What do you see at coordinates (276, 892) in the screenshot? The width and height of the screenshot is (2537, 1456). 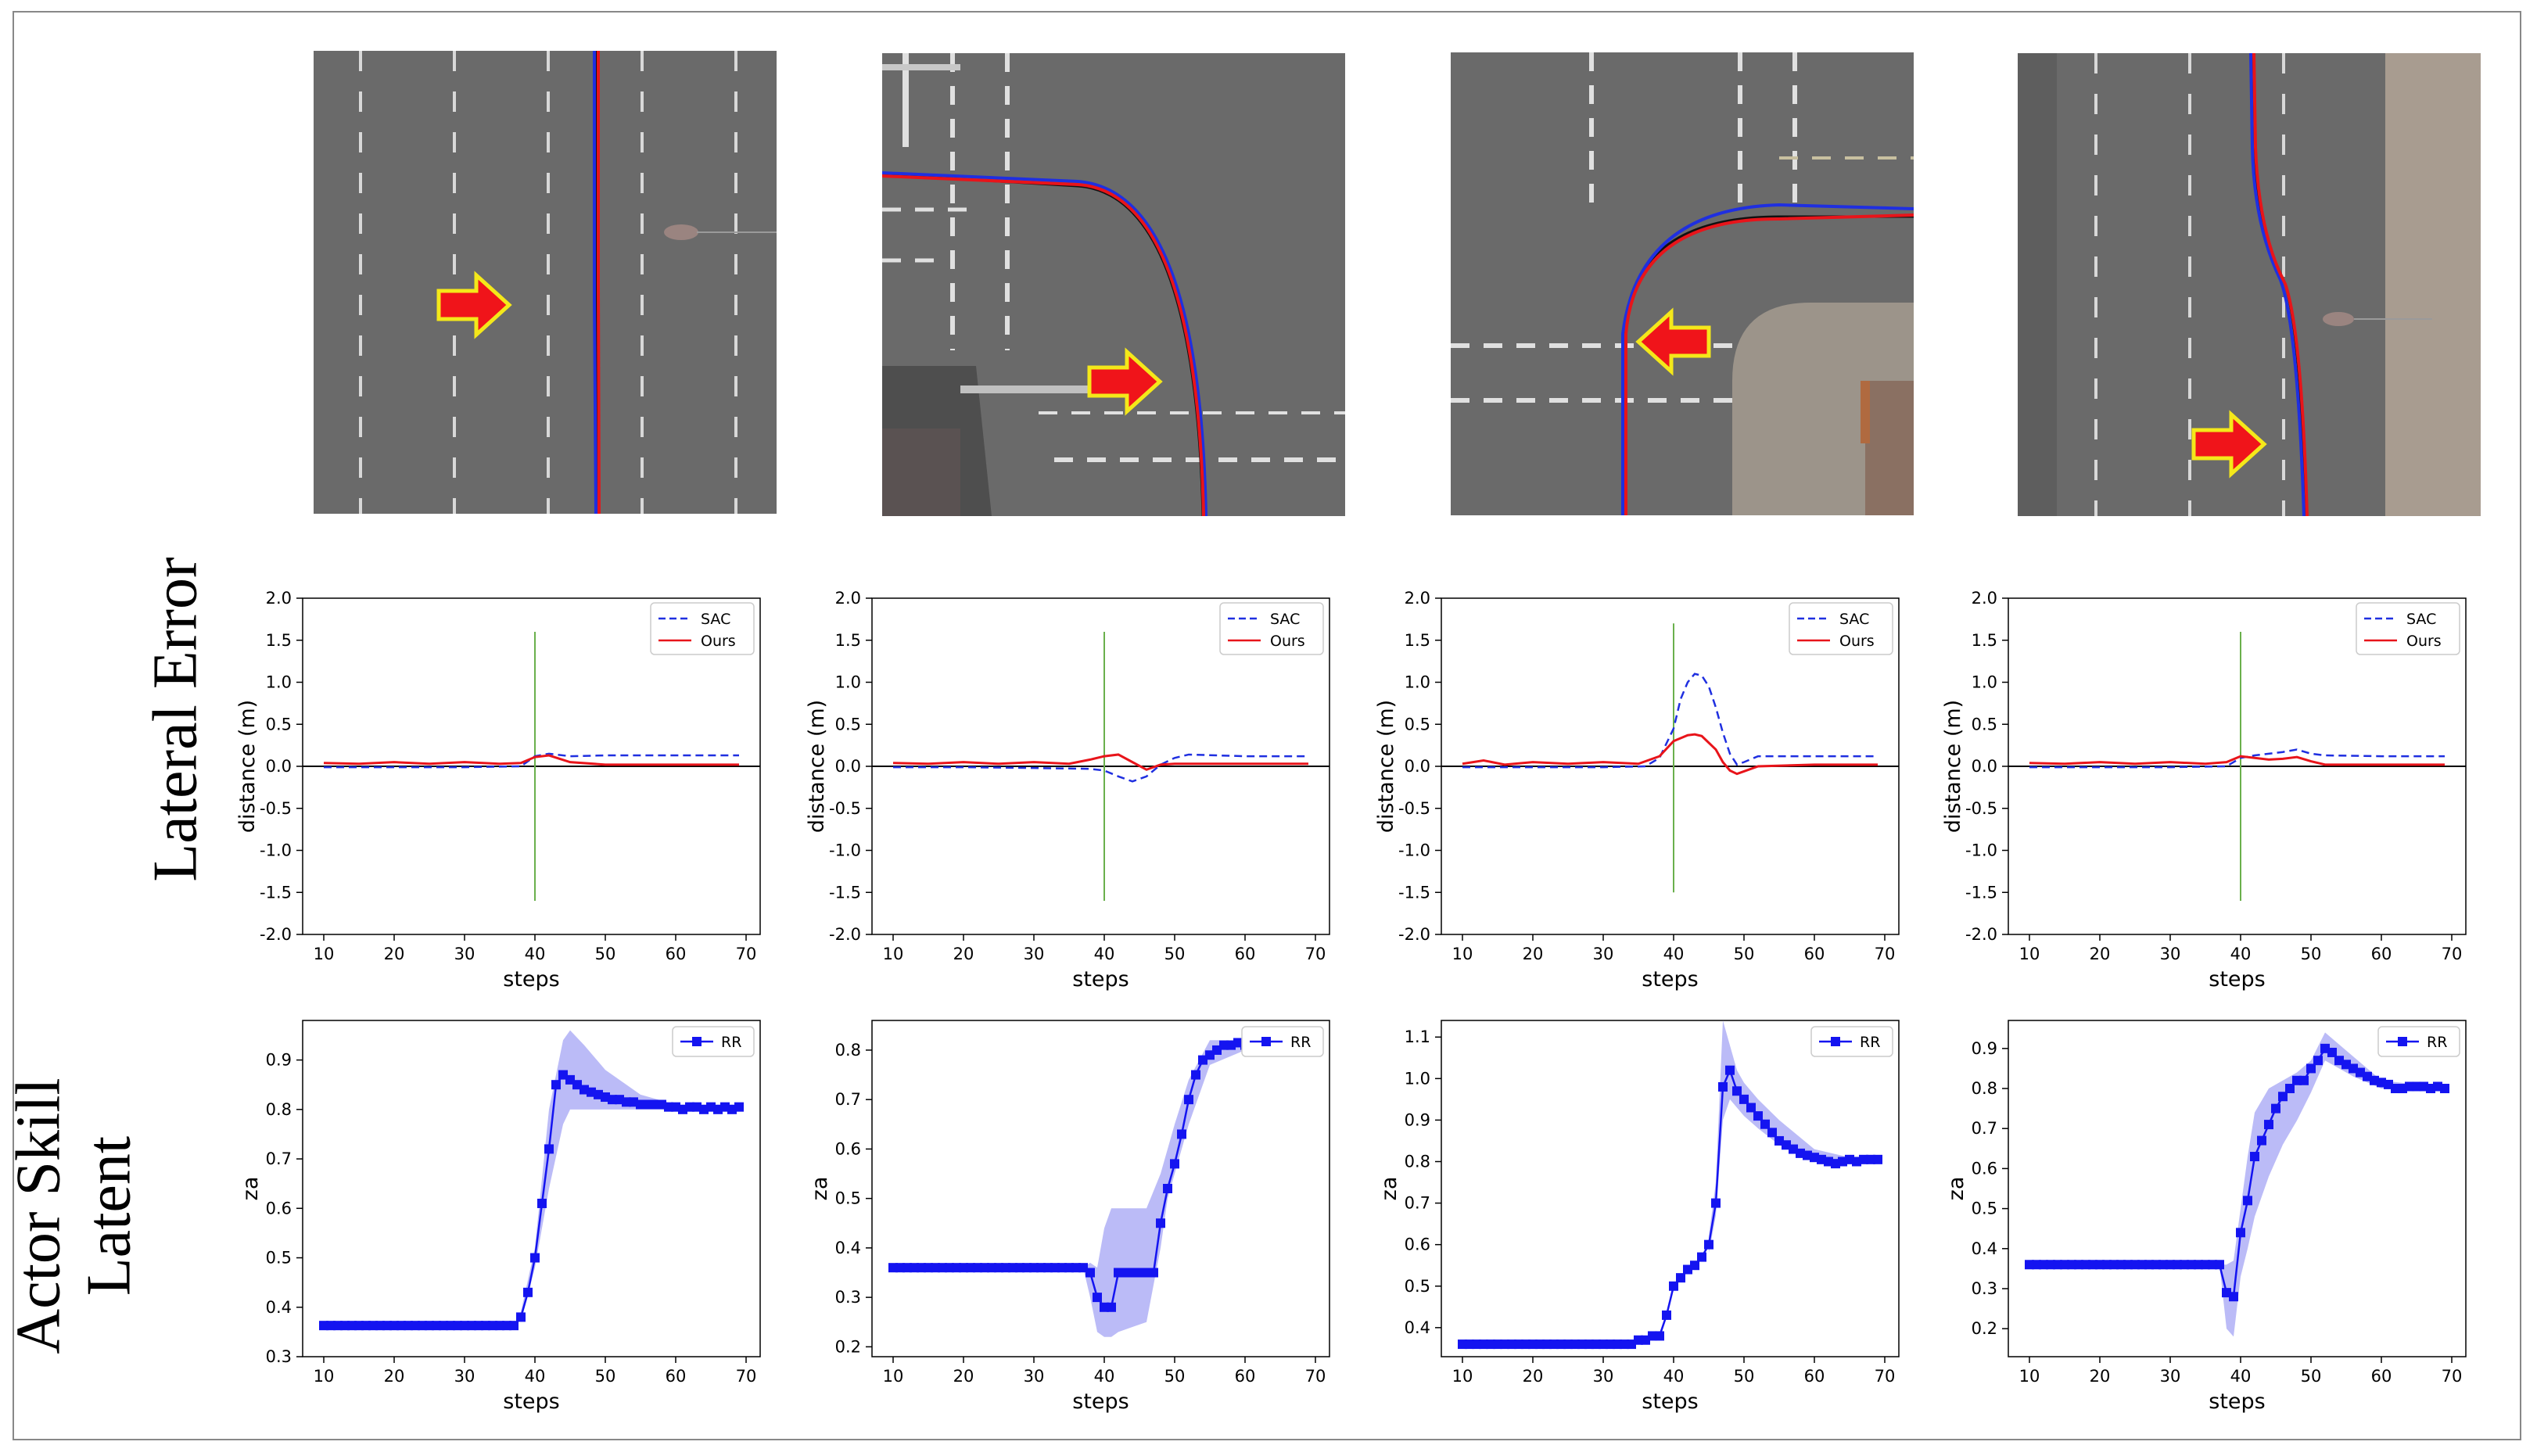 I see `y-tick-label: -1.5` at bounding box center [276, 892].